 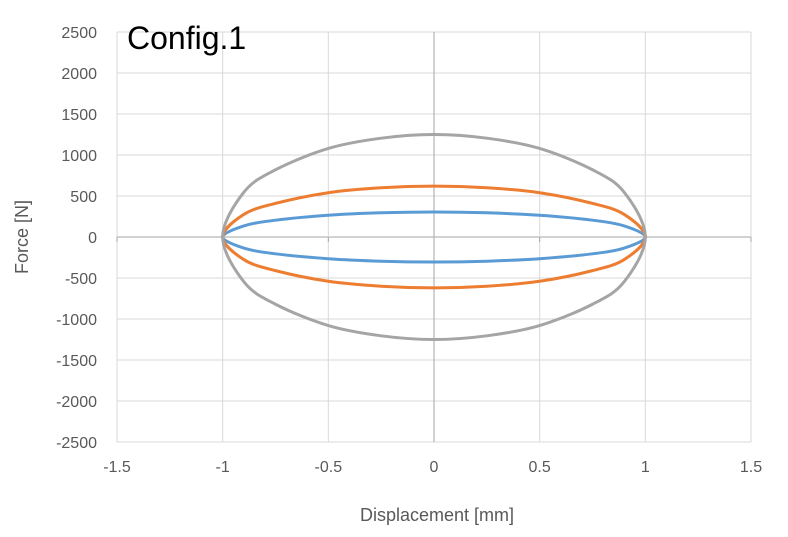 I want to click on x-tick-labels: -1.5 -1 -0.5 0 0.5 1 1.5, so click(x=432, y=467).